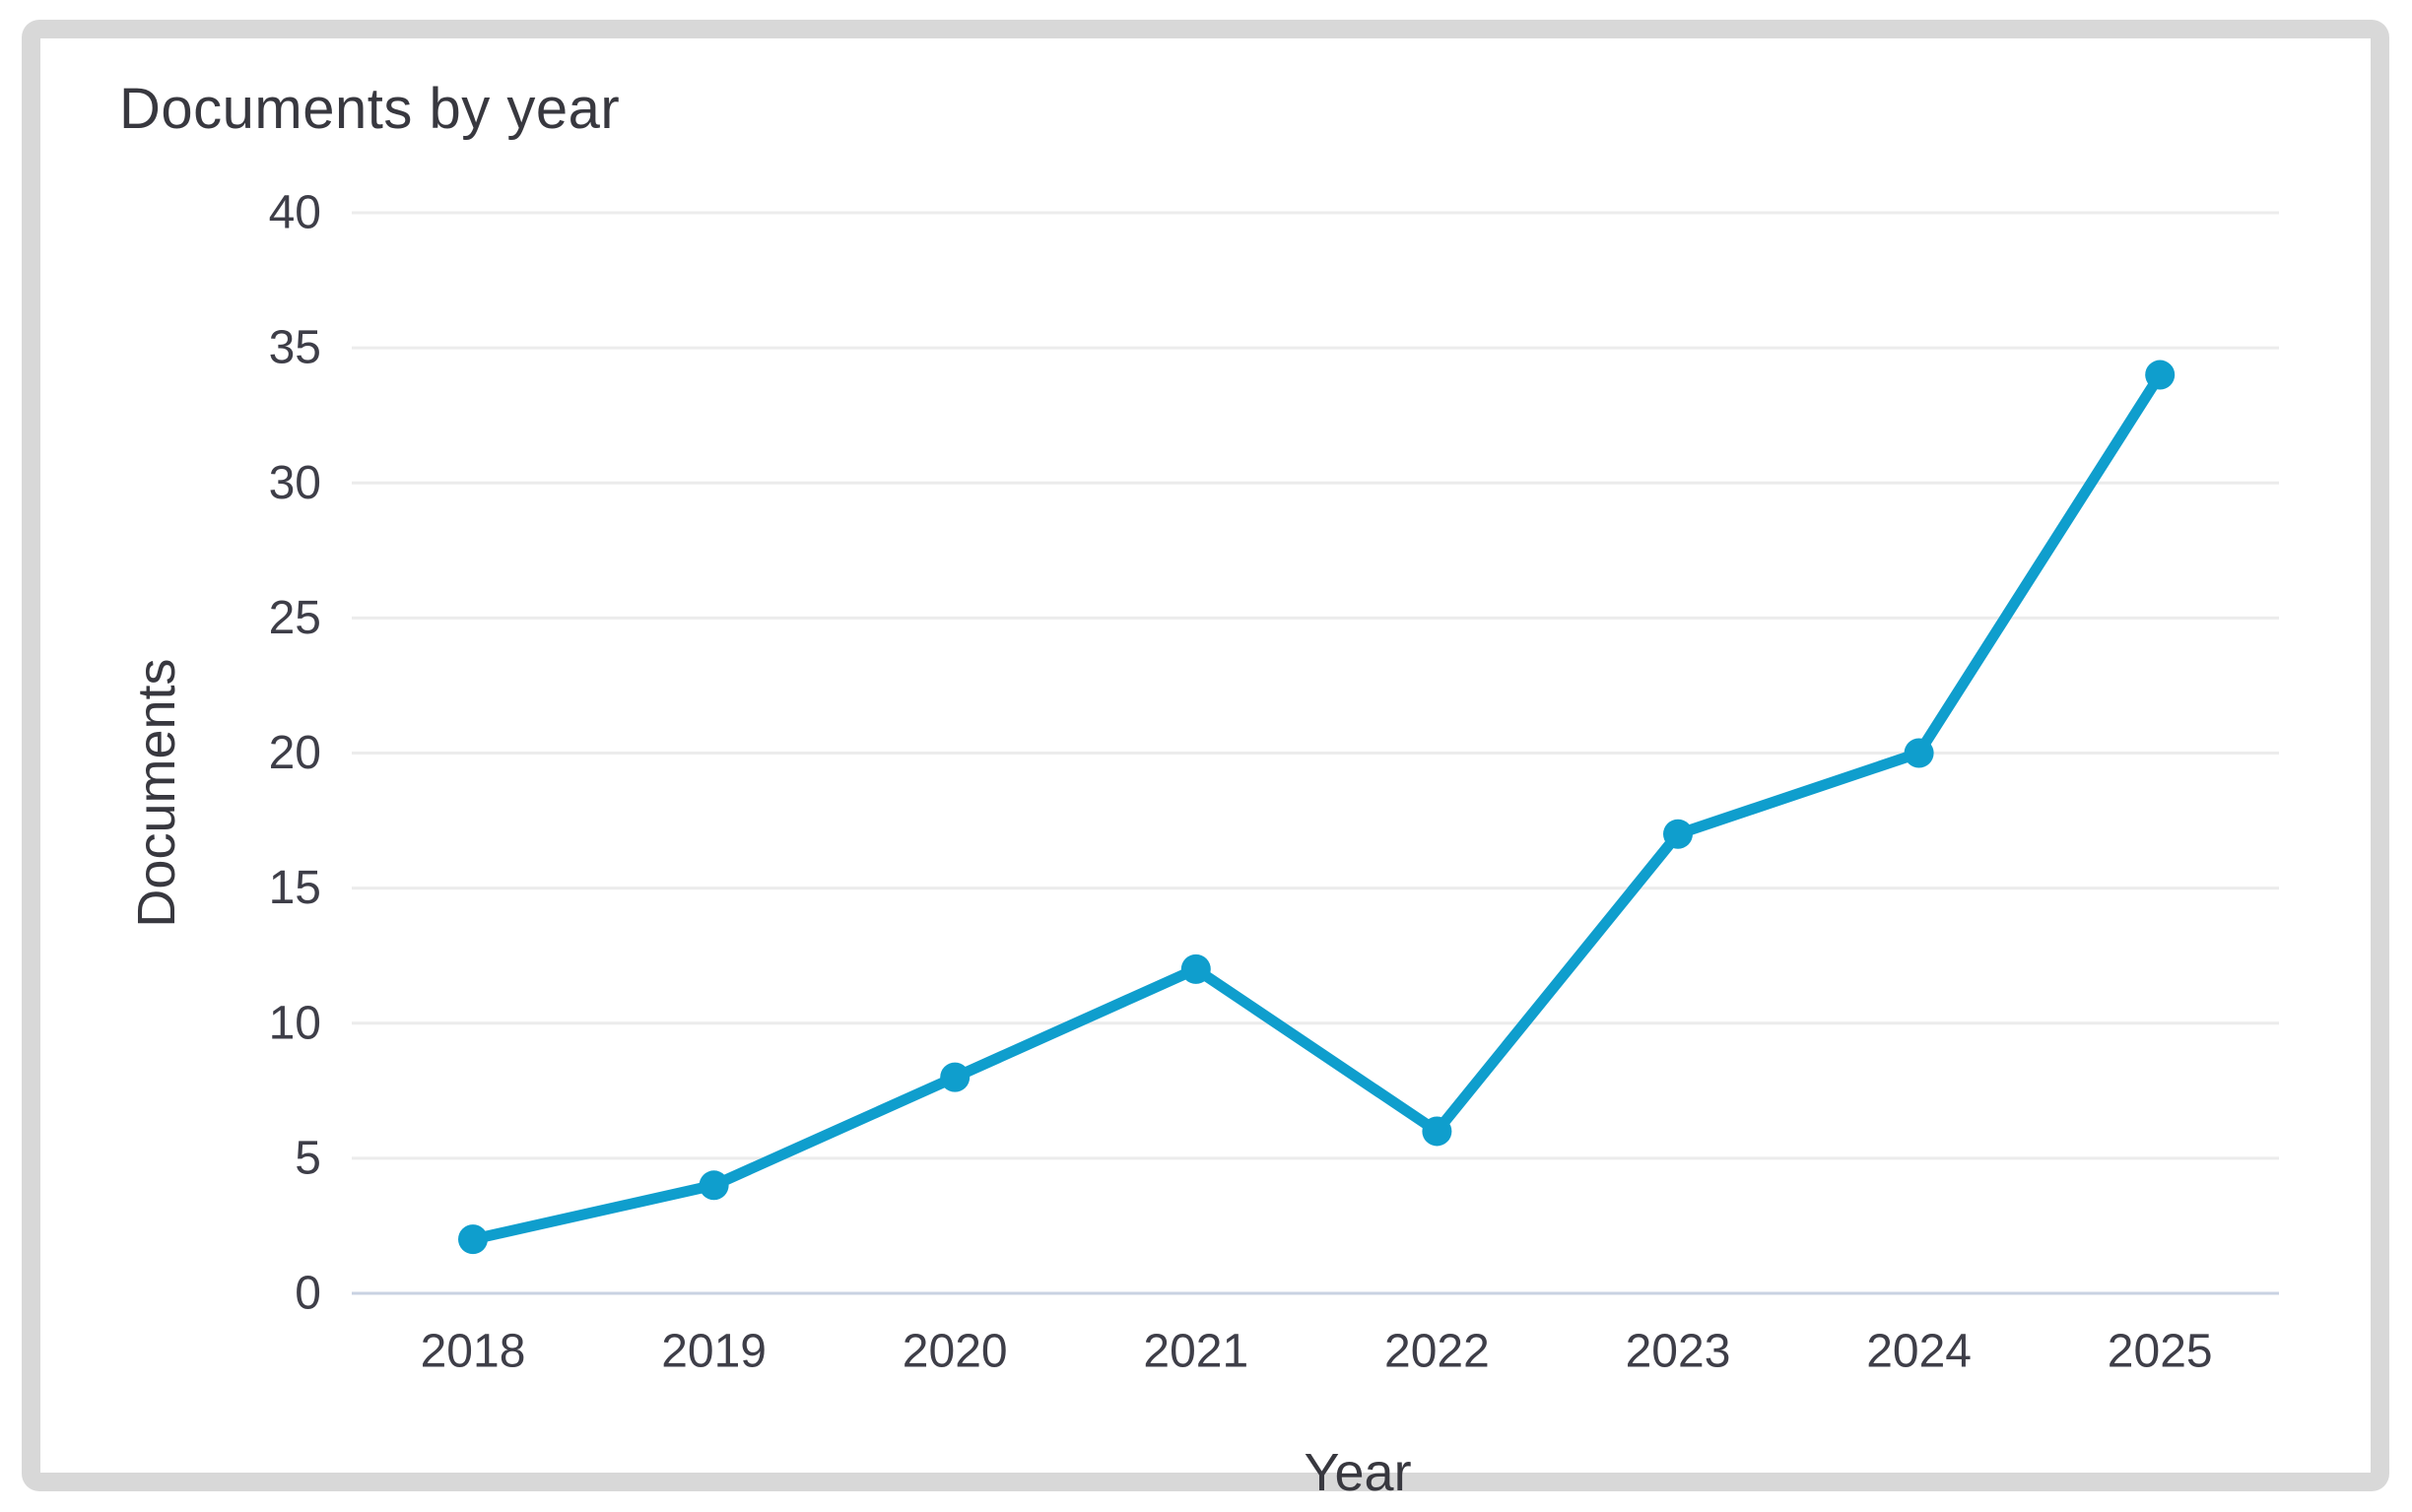 The height and width of the screenshot is (1512, 2412). Describe the element at coordinates (1437, 1352) in the screenshot. I see `x-tick-label-2022: 2022` at that location.